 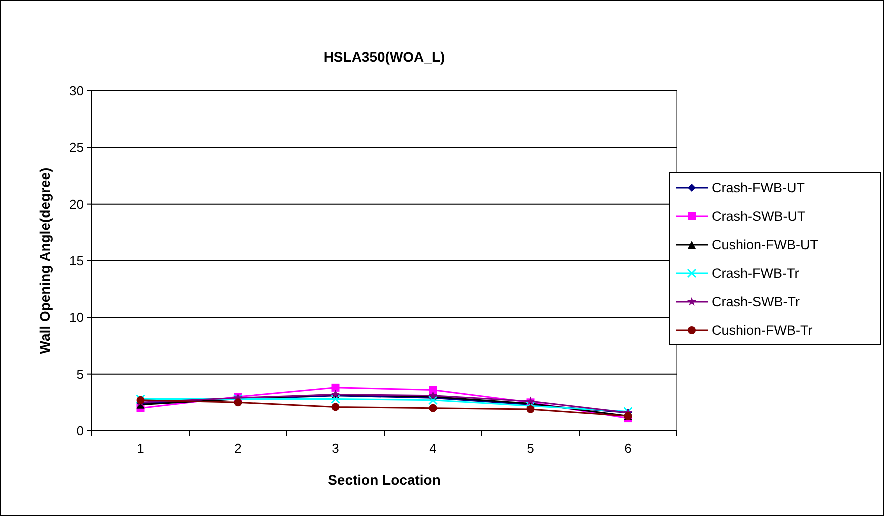 I want to click on x-tick-label: 2, so click(x=238, y=448).